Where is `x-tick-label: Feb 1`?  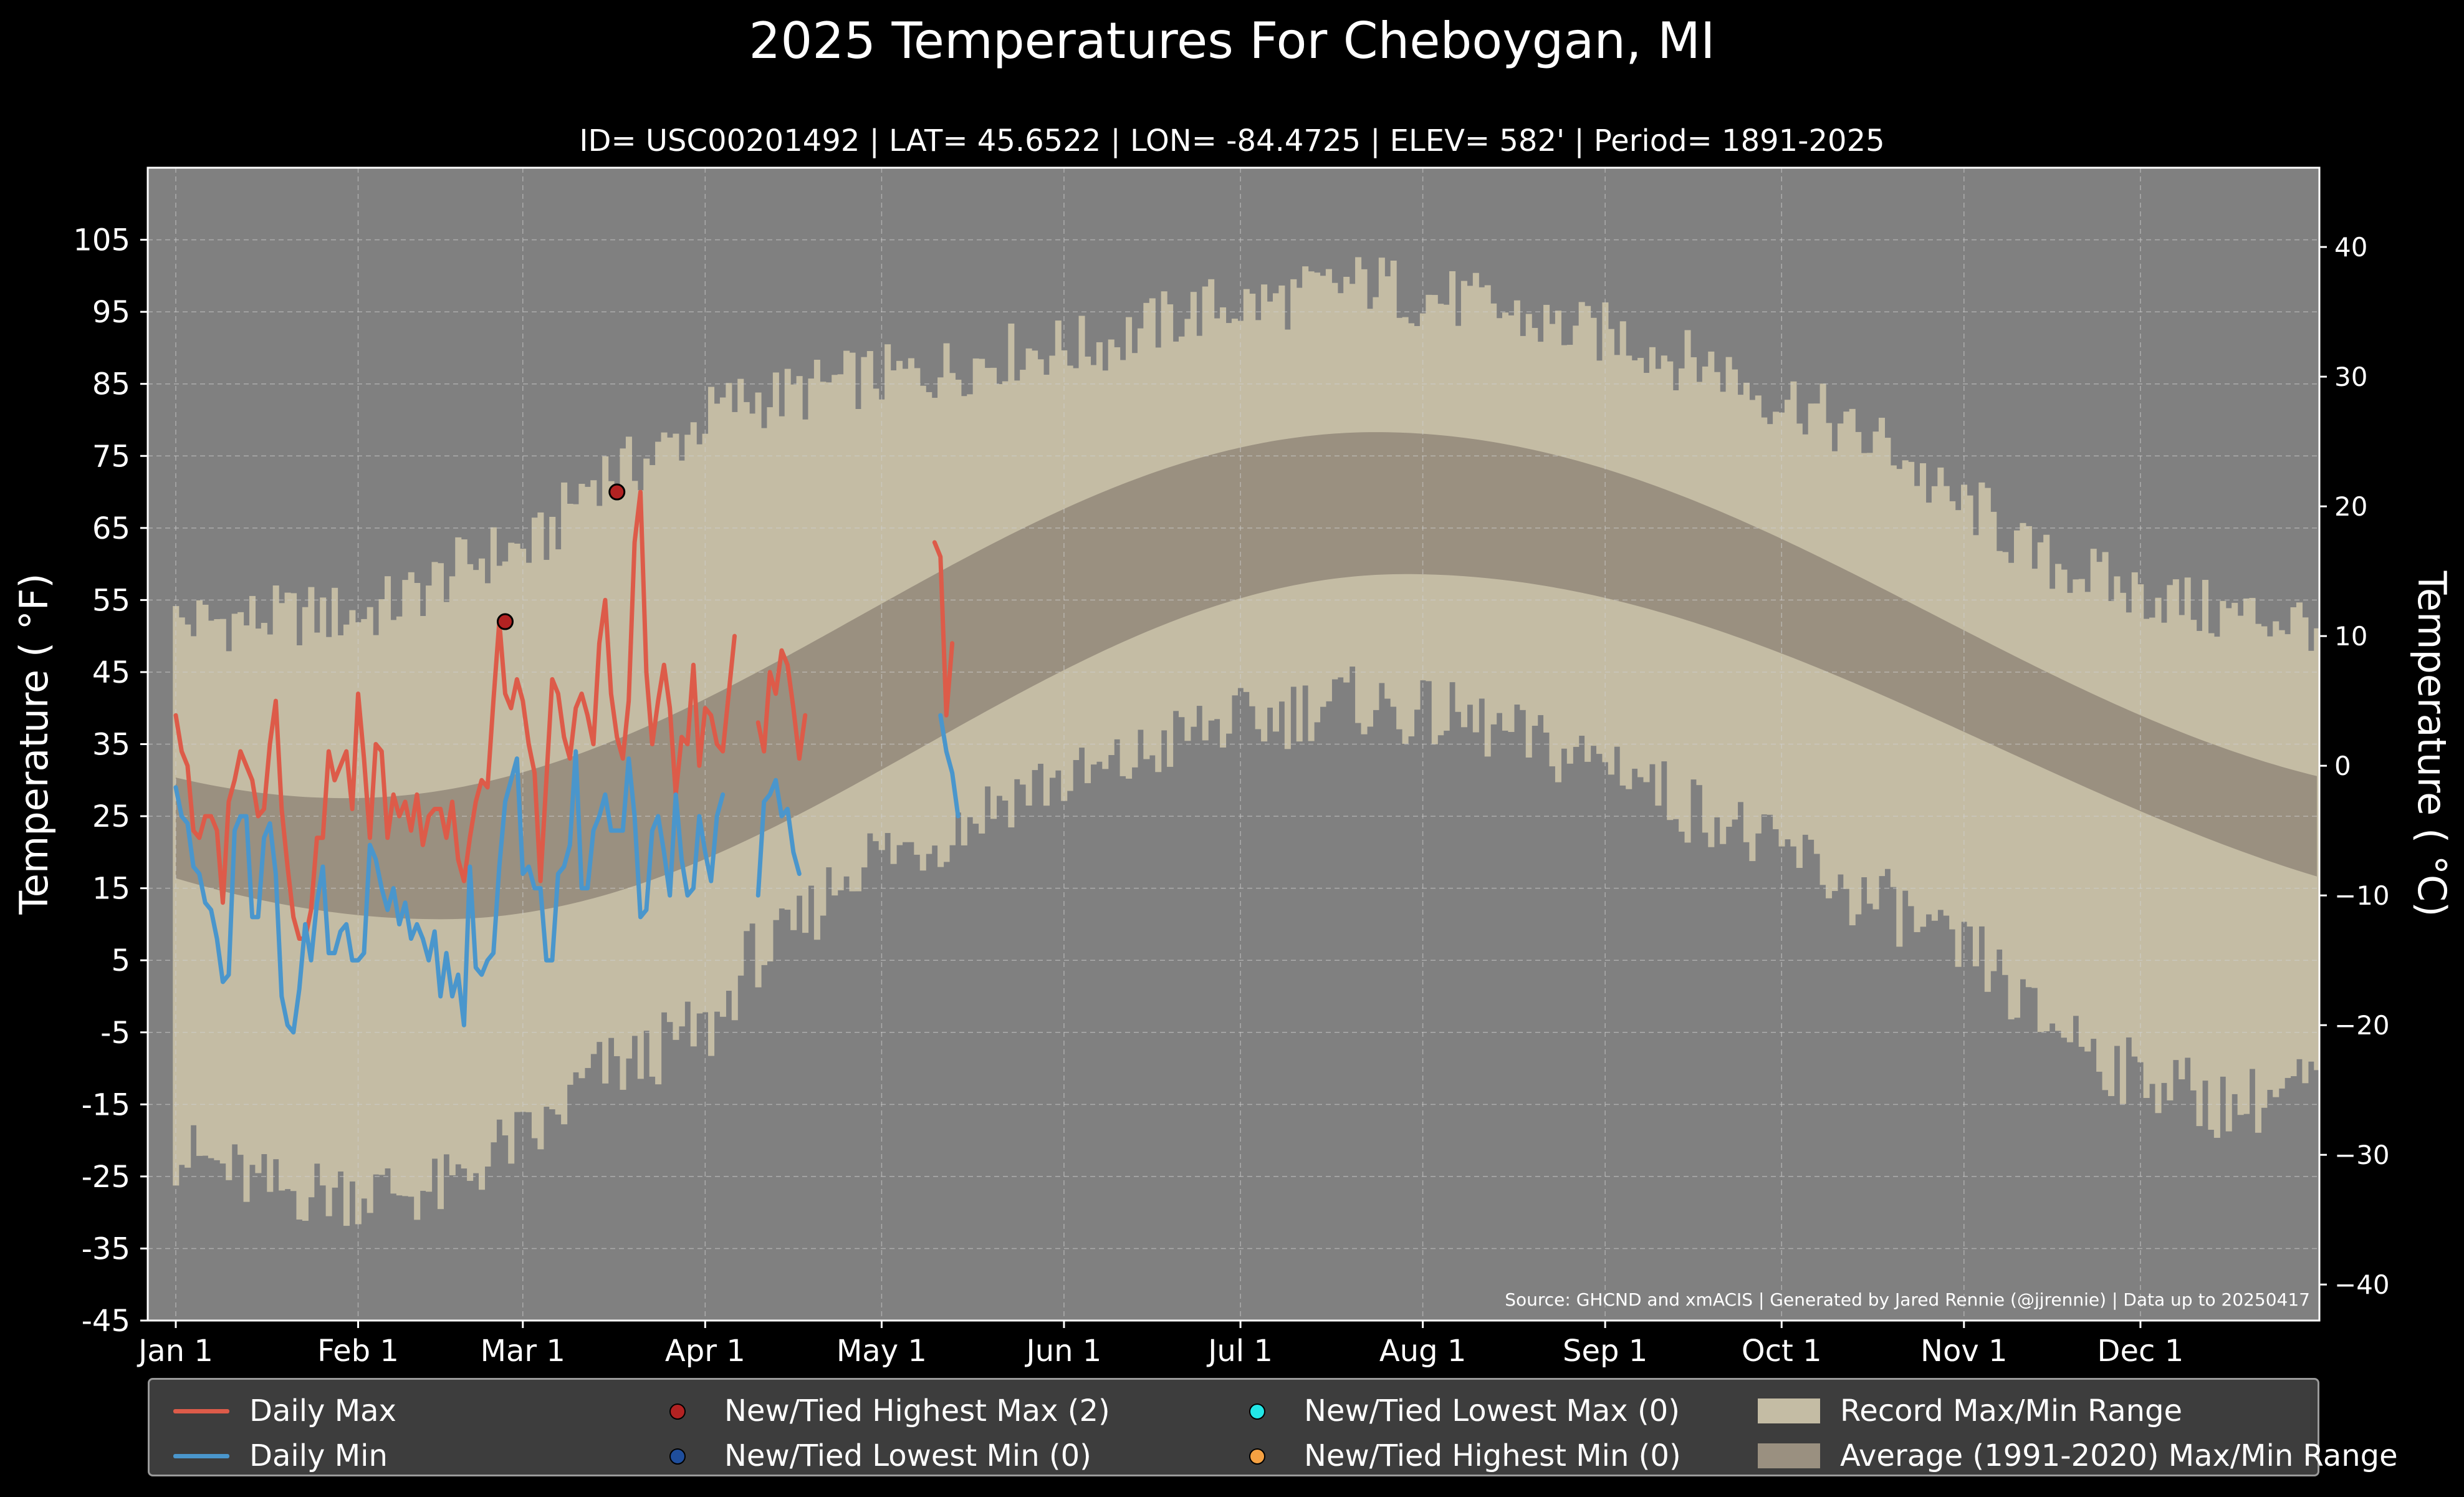
x-tick-label: Feb 1 is located at coordinates (358, 1351).